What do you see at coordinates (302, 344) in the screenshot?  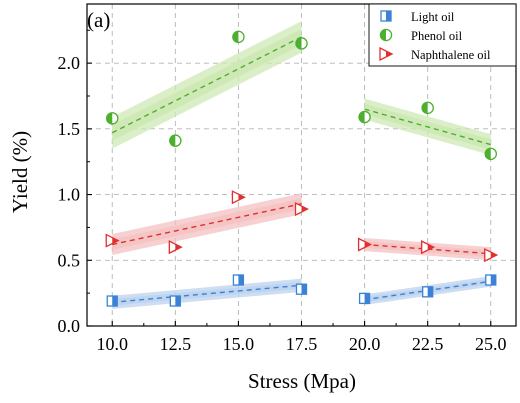 I see `x-tick-label: 17.5` at bounding box center [302, 344].